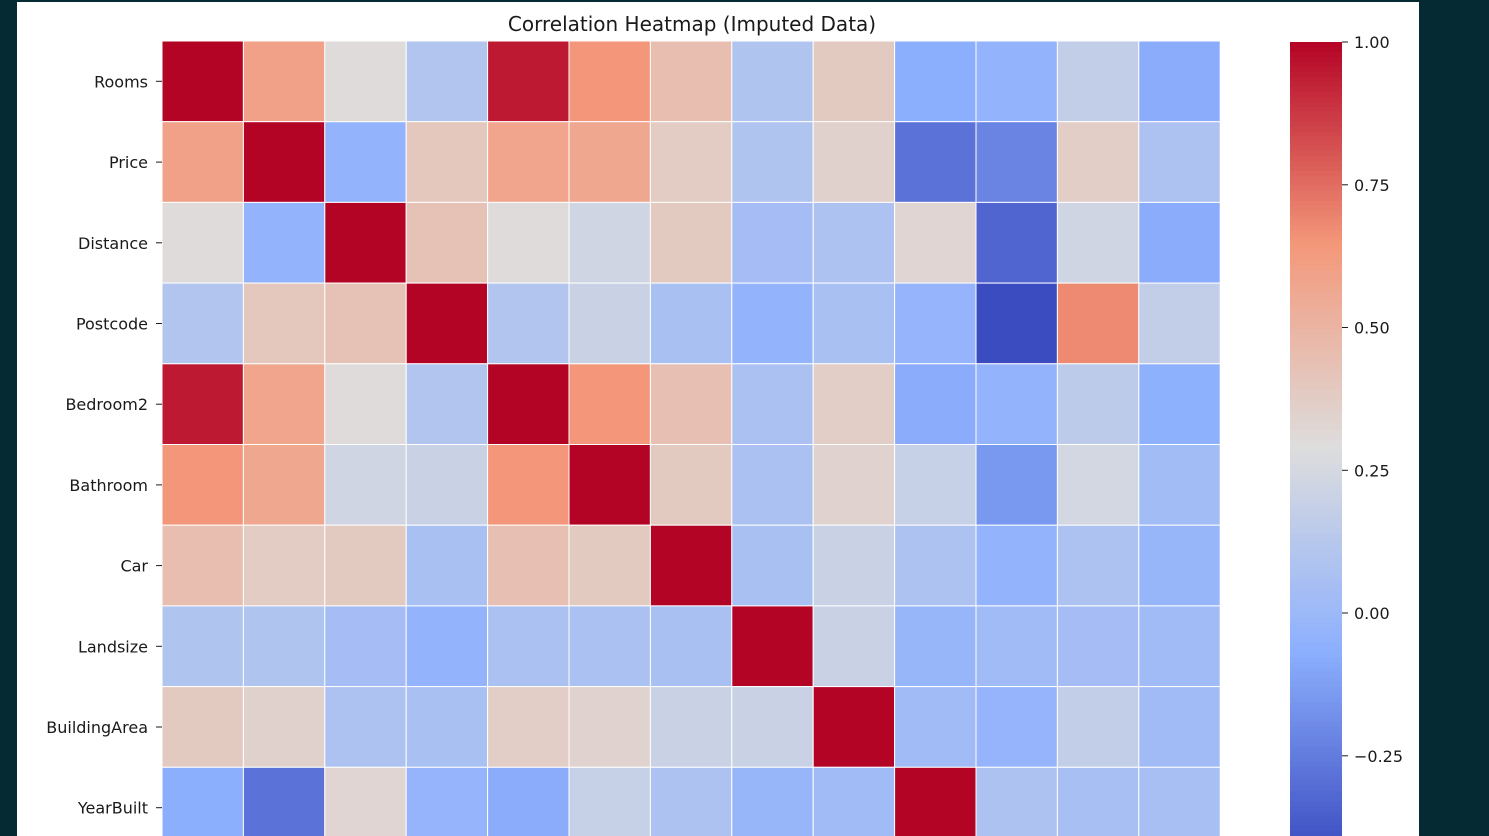 This screenshot has width=1489, height=836. I want to click on row-label: Price, so click(128, 162).